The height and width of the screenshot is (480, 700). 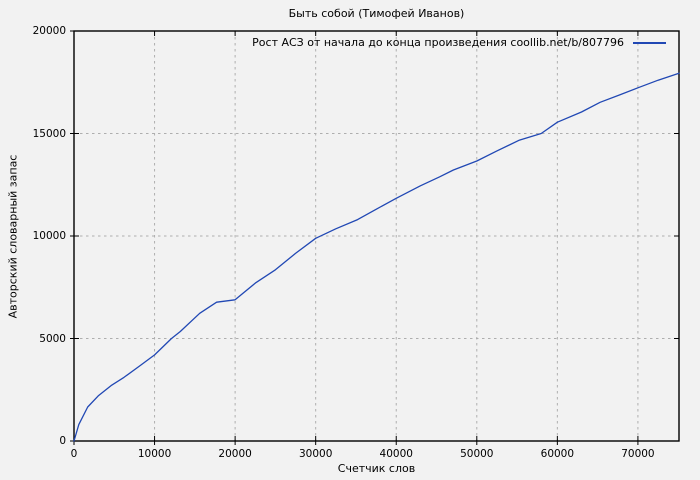 What do you see at coordinates (376, 13) in the screenshot?
I see `chart-title: Быть собой (Тимофей Иванов)` at bounding box center [376, 13].